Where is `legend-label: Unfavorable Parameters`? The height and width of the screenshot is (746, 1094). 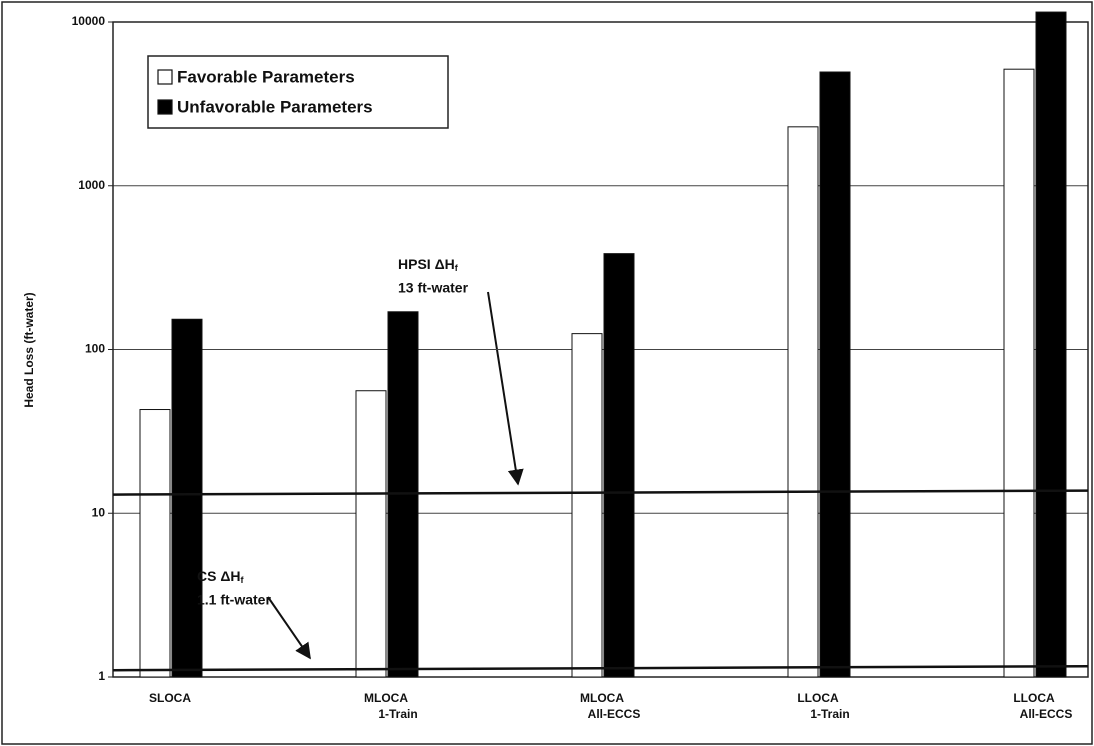
legend-label: Unfavorable Parameters is located at coordinates (275, 106).